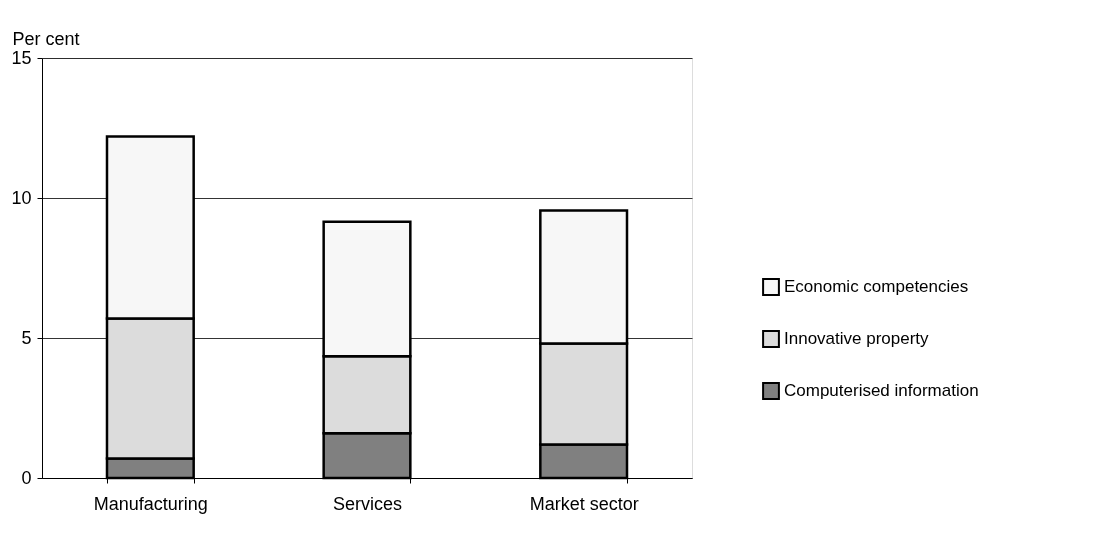  Describe the element at coordinates (21, 57) in the screenshot. I see `y-tick-label: 15` at that location.